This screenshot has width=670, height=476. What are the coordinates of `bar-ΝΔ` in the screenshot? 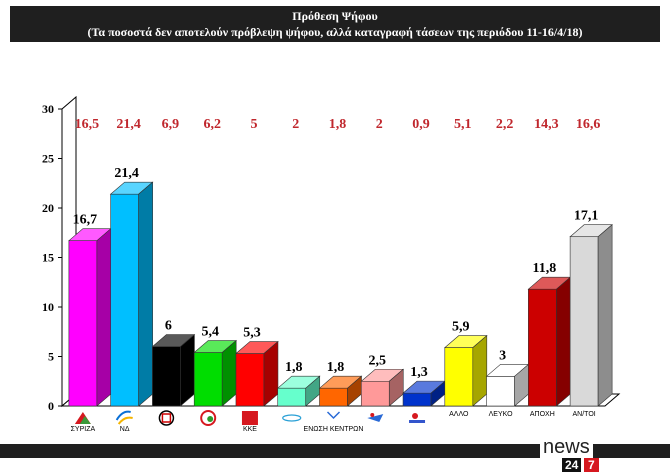 It's located at (124, 300).